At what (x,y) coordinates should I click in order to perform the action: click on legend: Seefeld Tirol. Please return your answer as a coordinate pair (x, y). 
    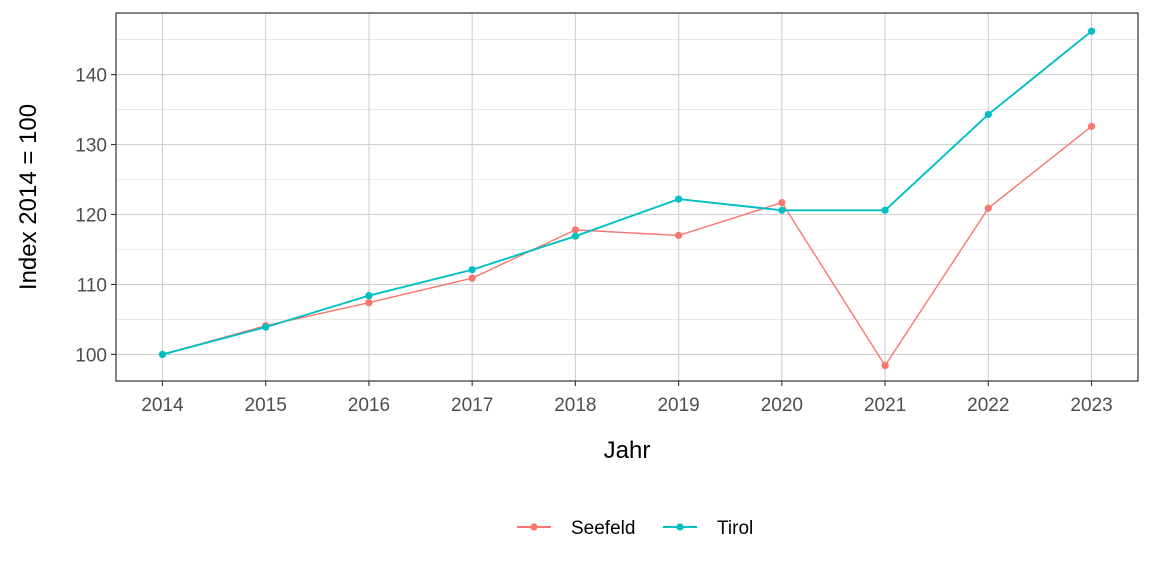
    Looking at the image, I should click on (635, 528).